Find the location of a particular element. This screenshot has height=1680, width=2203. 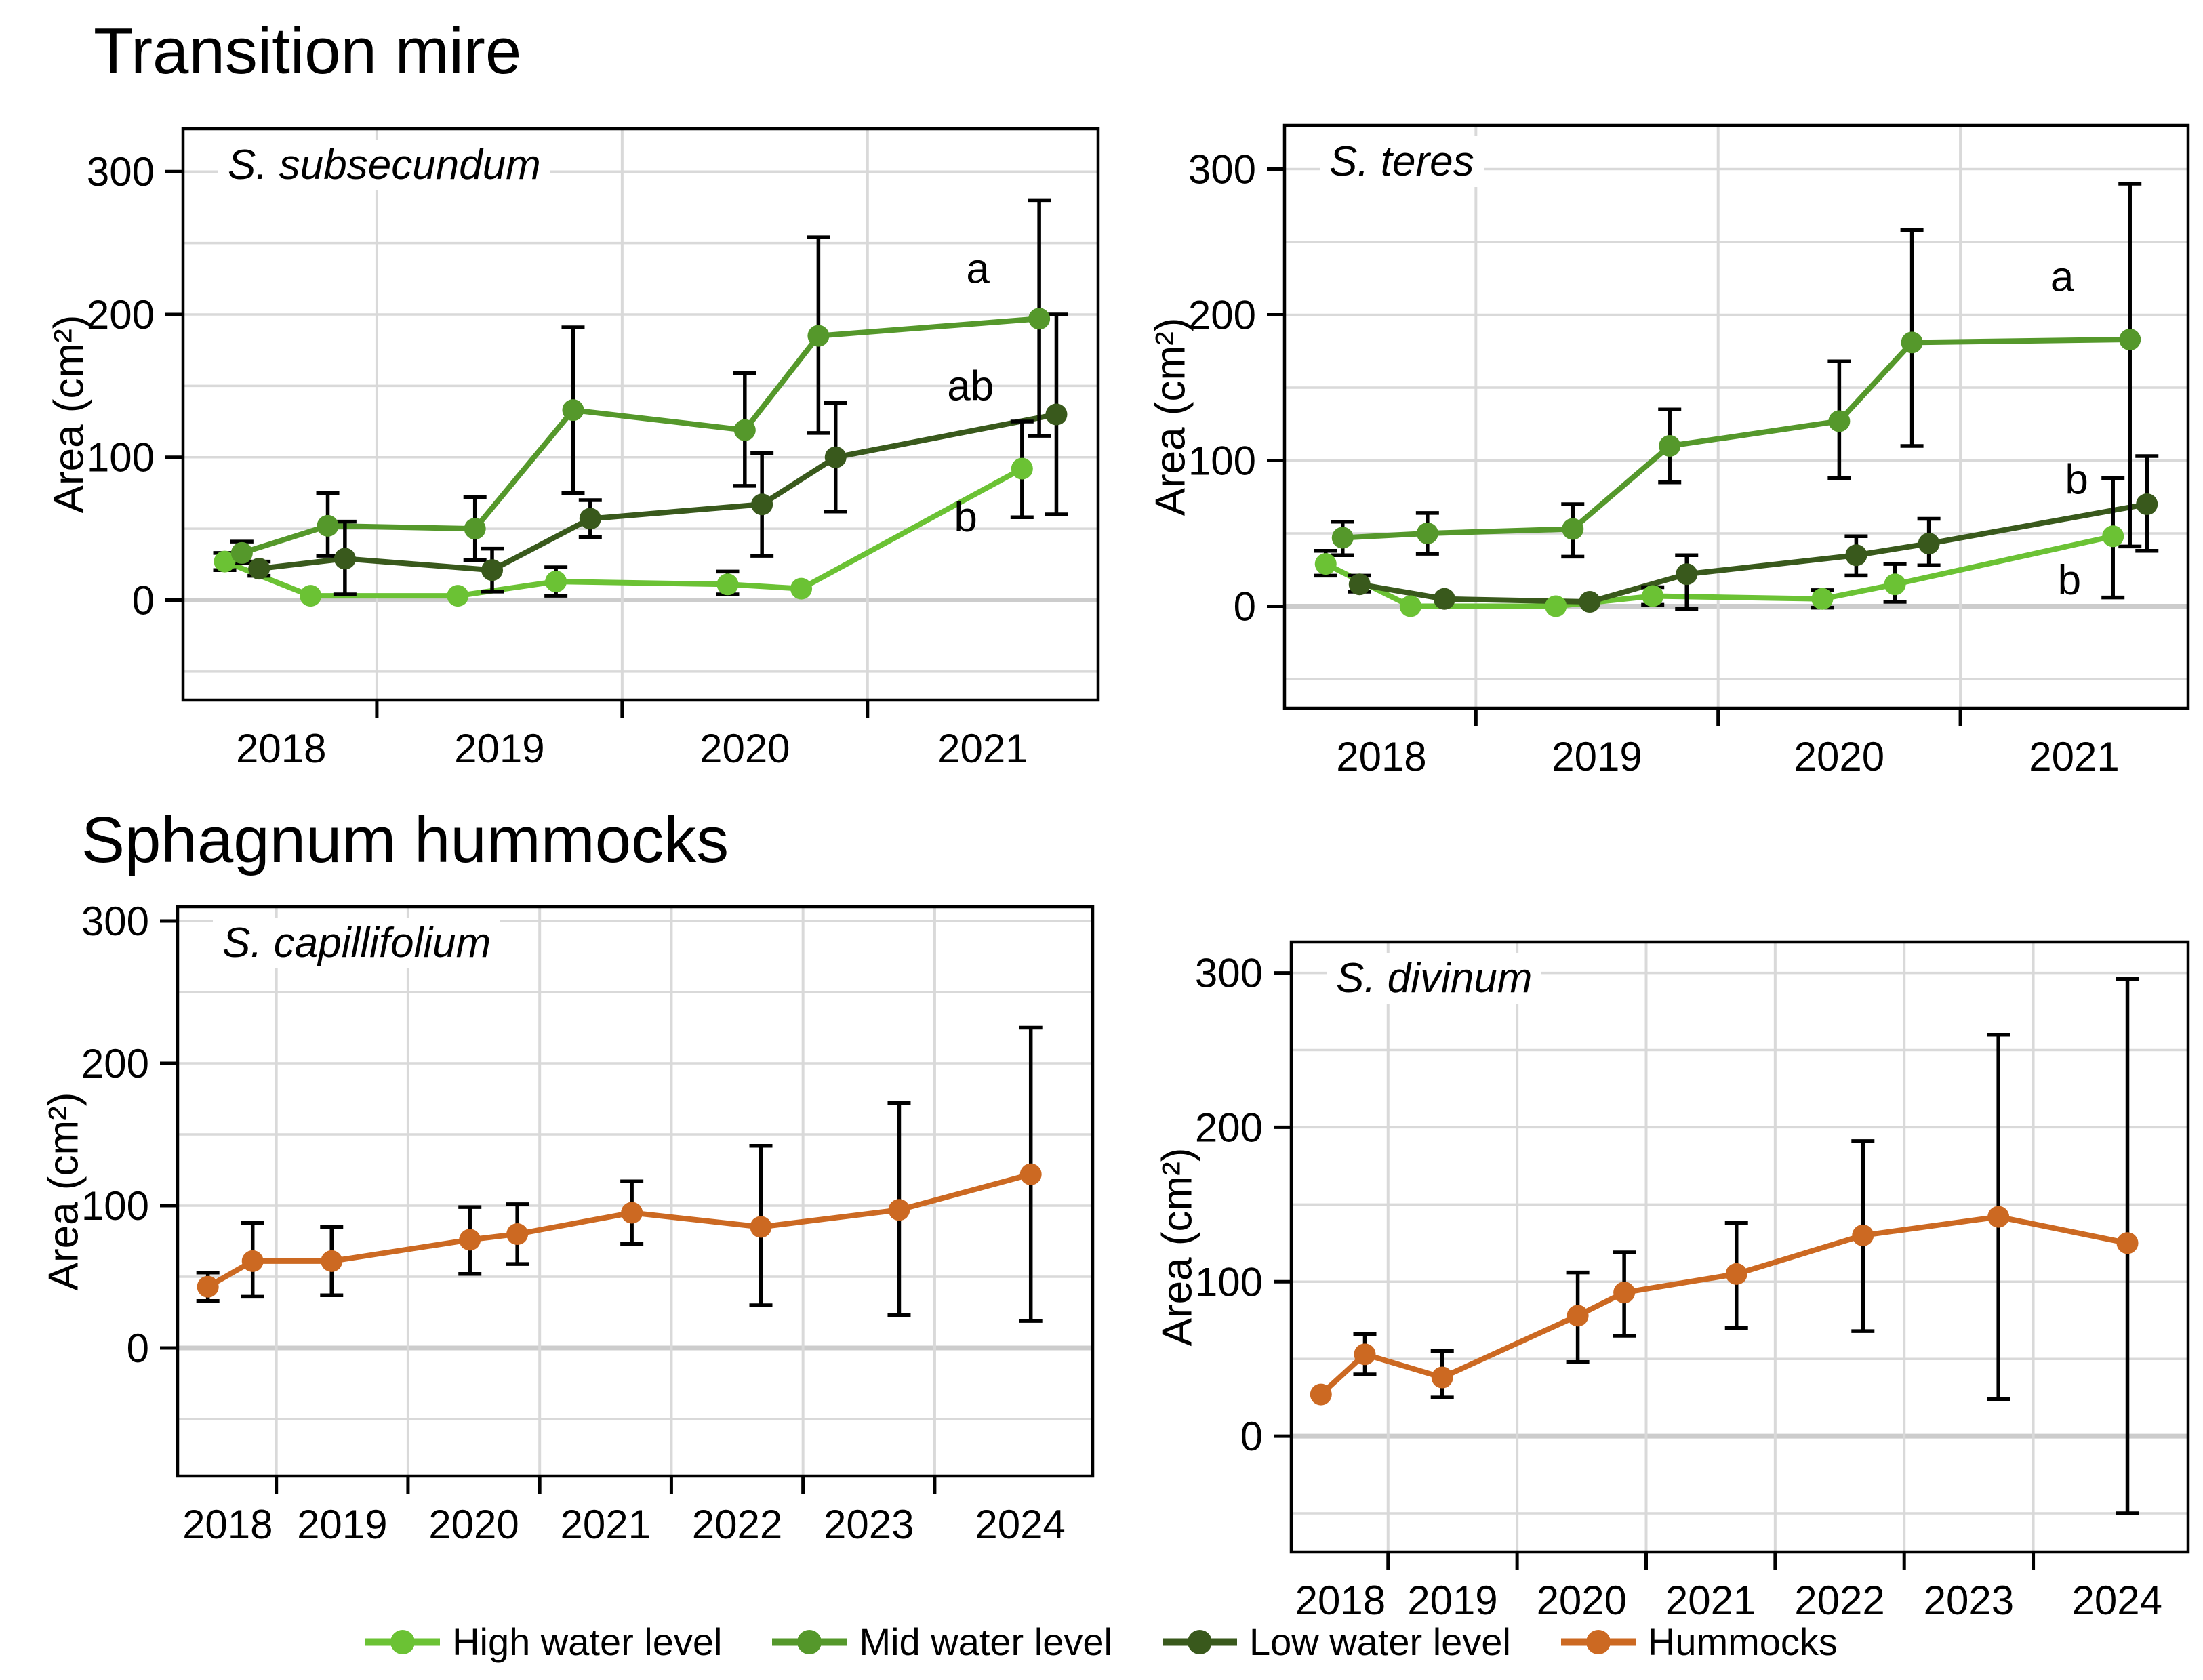

legend-item-high-water-level: High water level is located at coordinates (543, 1642).